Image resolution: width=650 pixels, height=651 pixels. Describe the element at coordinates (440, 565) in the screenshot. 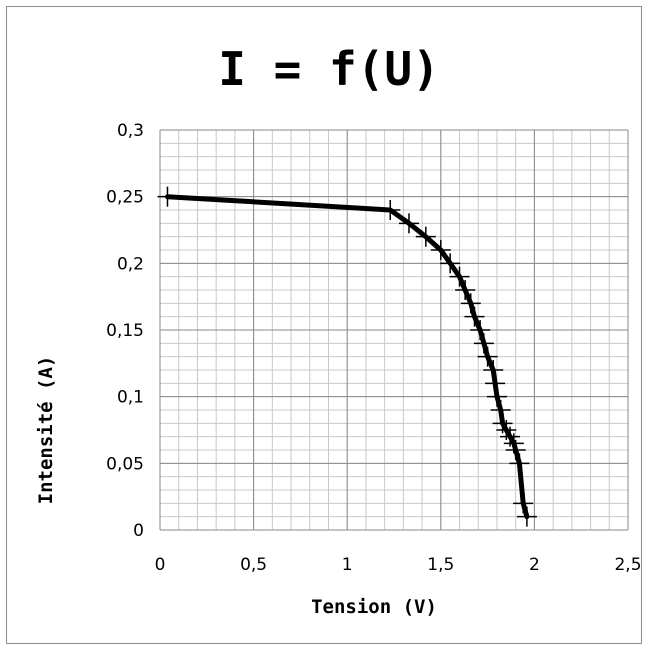

I see `x-tick-label: 1,5` at that location.